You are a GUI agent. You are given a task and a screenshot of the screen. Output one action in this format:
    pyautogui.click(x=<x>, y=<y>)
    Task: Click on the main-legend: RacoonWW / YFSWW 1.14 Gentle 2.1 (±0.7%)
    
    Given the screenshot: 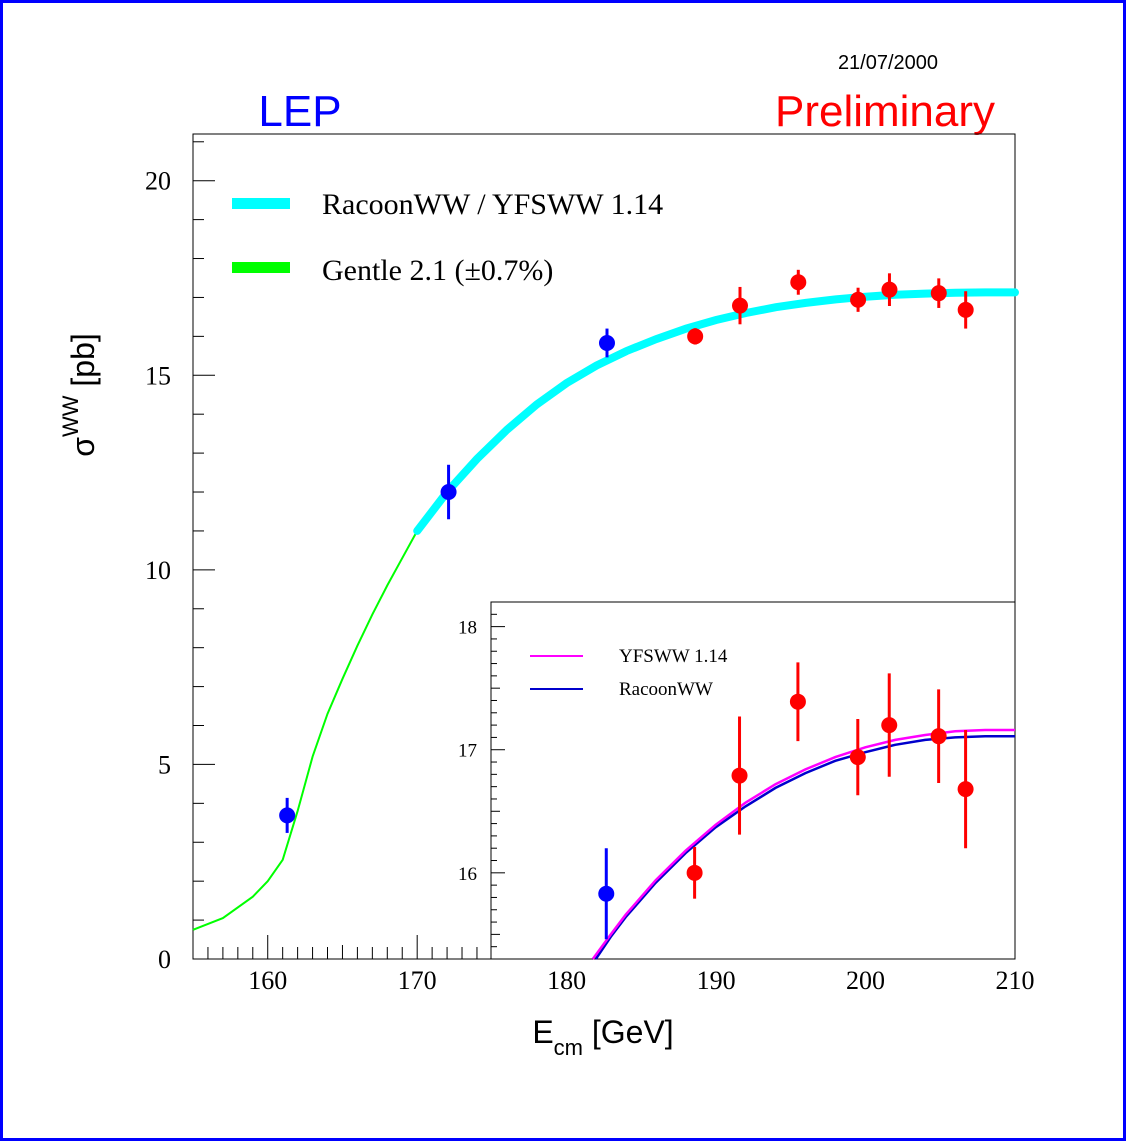 What is the action you would take?
    pyautogui.click(x=447, y=237)
    